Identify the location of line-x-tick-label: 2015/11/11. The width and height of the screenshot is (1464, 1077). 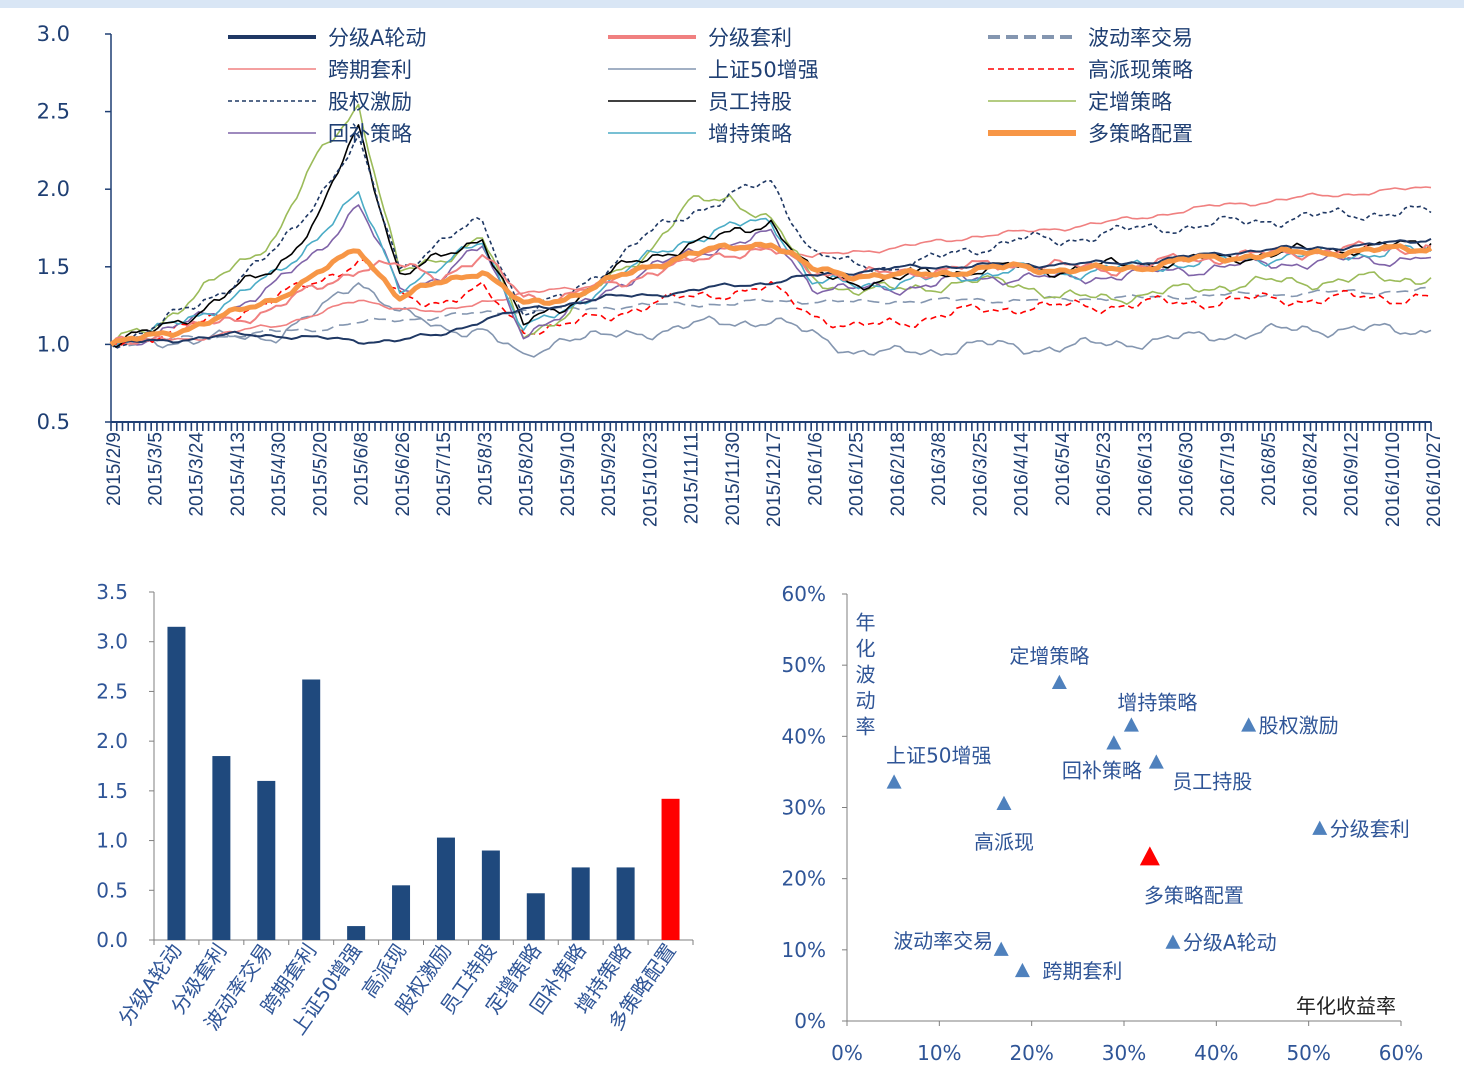
(692, 478).